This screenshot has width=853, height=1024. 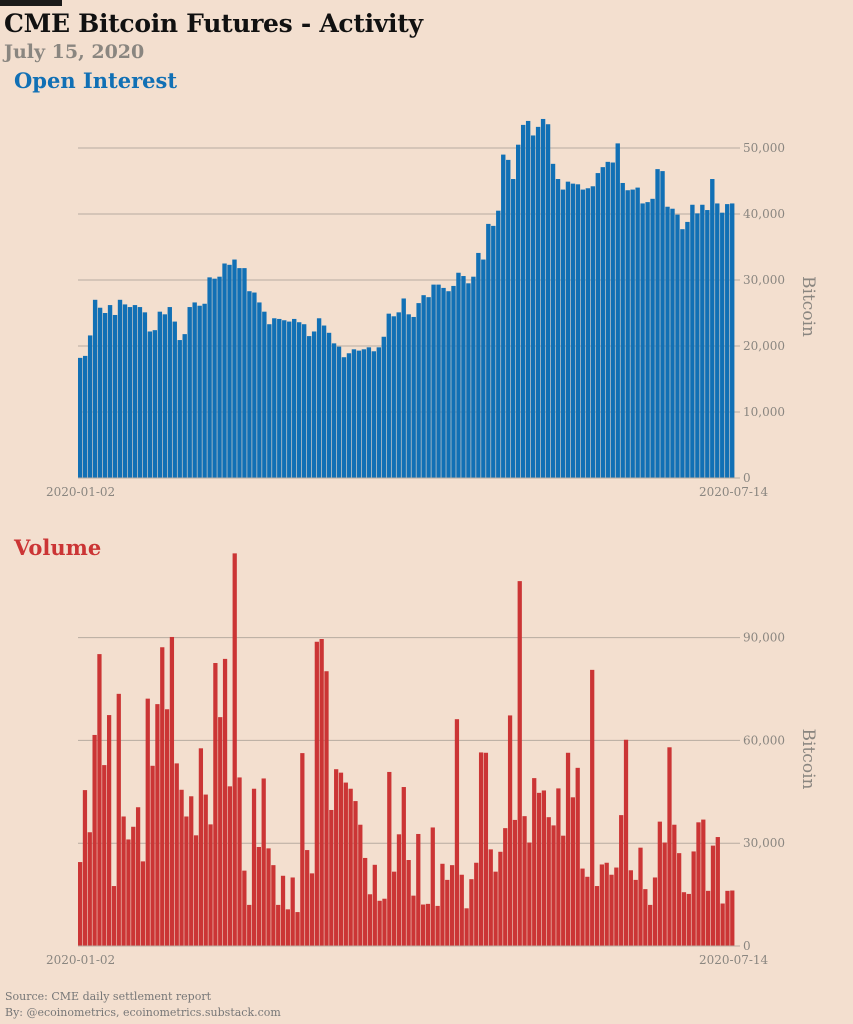 I want to click on vol-ylabel: Bitcoin, so click(x=808, y=759).